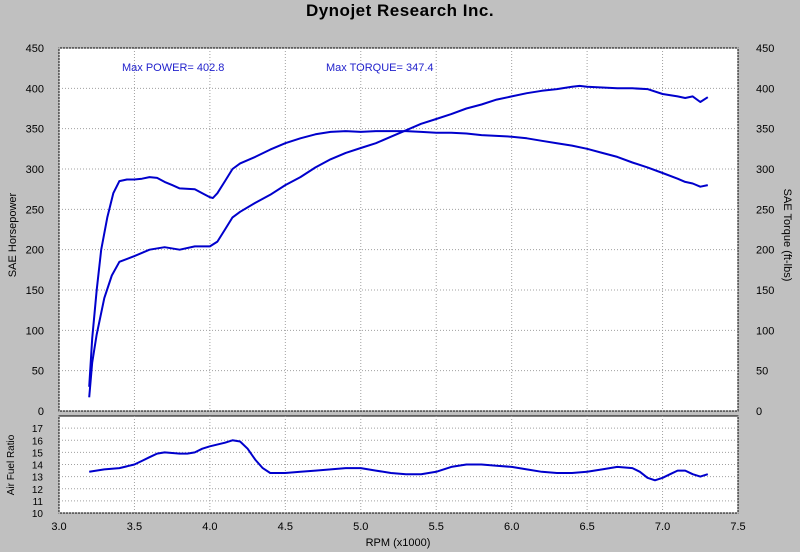 The height and width of the screenshot is (552, 800). What do you see at coordinates (13, 234) in the screenshot?
I see `y-axis-title-horsepower: SAE Horsepower` at bounding box center [13, 234].